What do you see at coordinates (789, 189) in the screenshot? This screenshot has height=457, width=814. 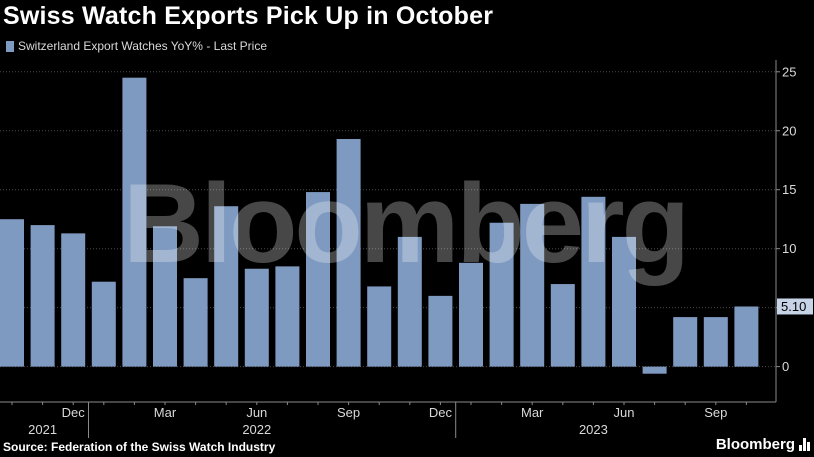 I see `y-tick-label: 15` at bounding box center [789, 189].